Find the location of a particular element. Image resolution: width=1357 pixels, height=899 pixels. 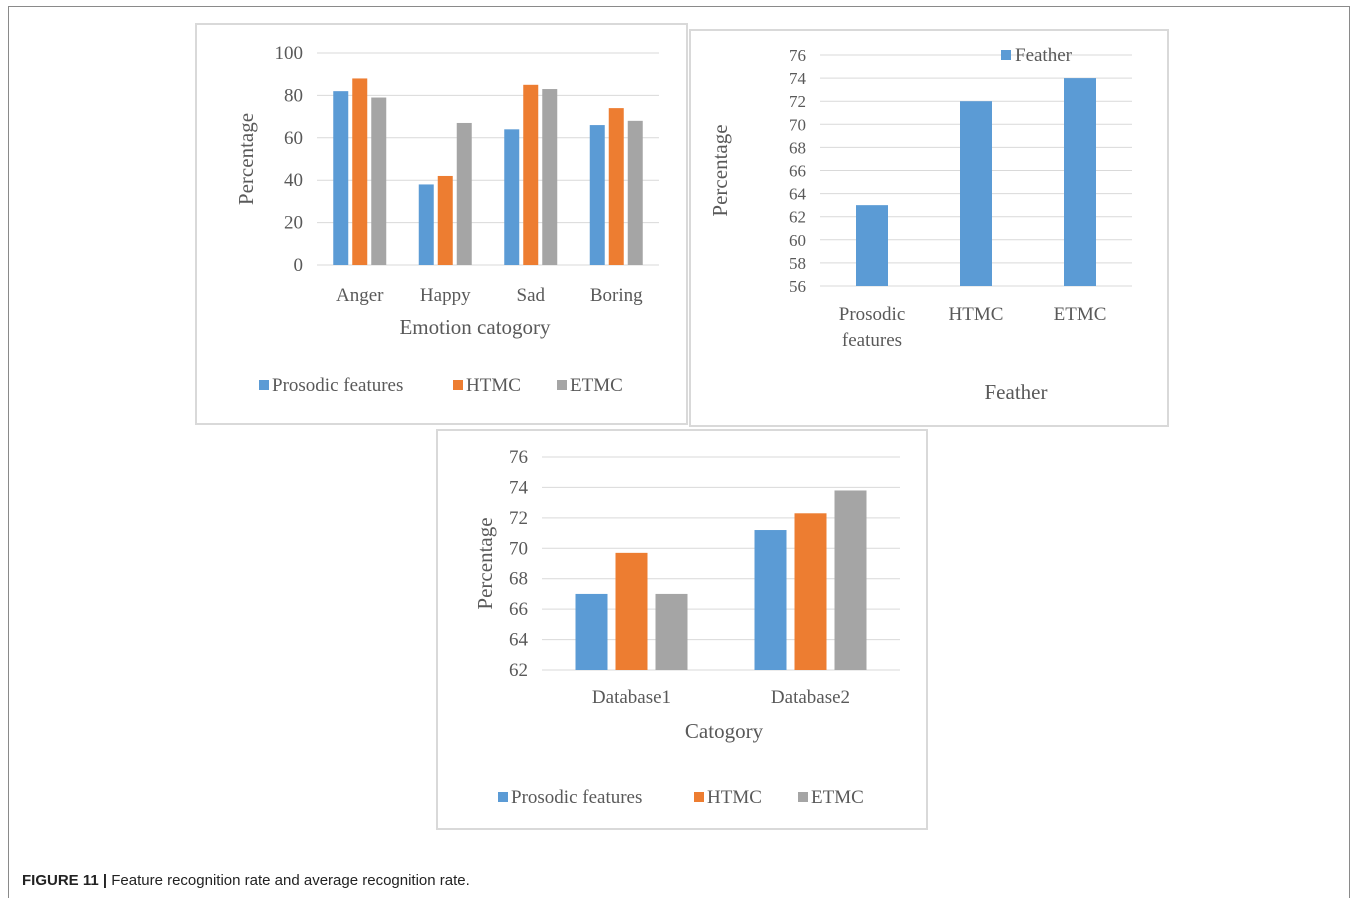

y-tick-label: 100 is located at coordinates (289, 53).